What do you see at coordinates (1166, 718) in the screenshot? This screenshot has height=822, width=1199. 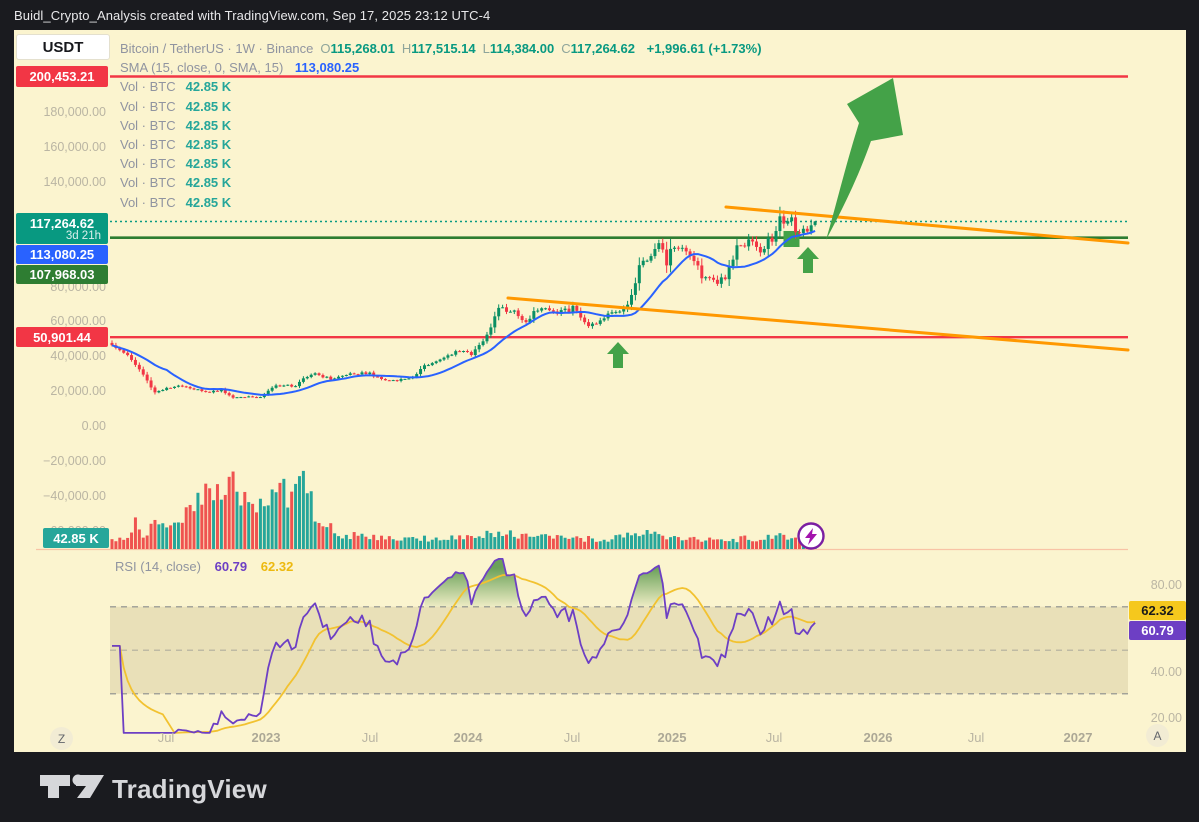 I see `rsi-tick-label: 20.00` at bounding box center [1166, 718].